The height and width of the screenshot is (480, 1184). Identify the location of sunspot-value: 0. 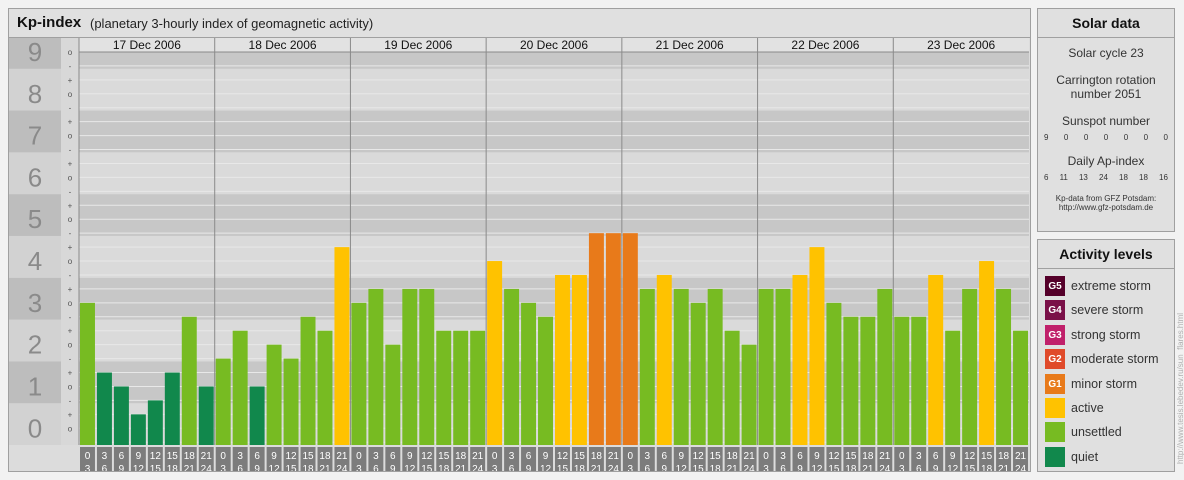
(1146, 137).